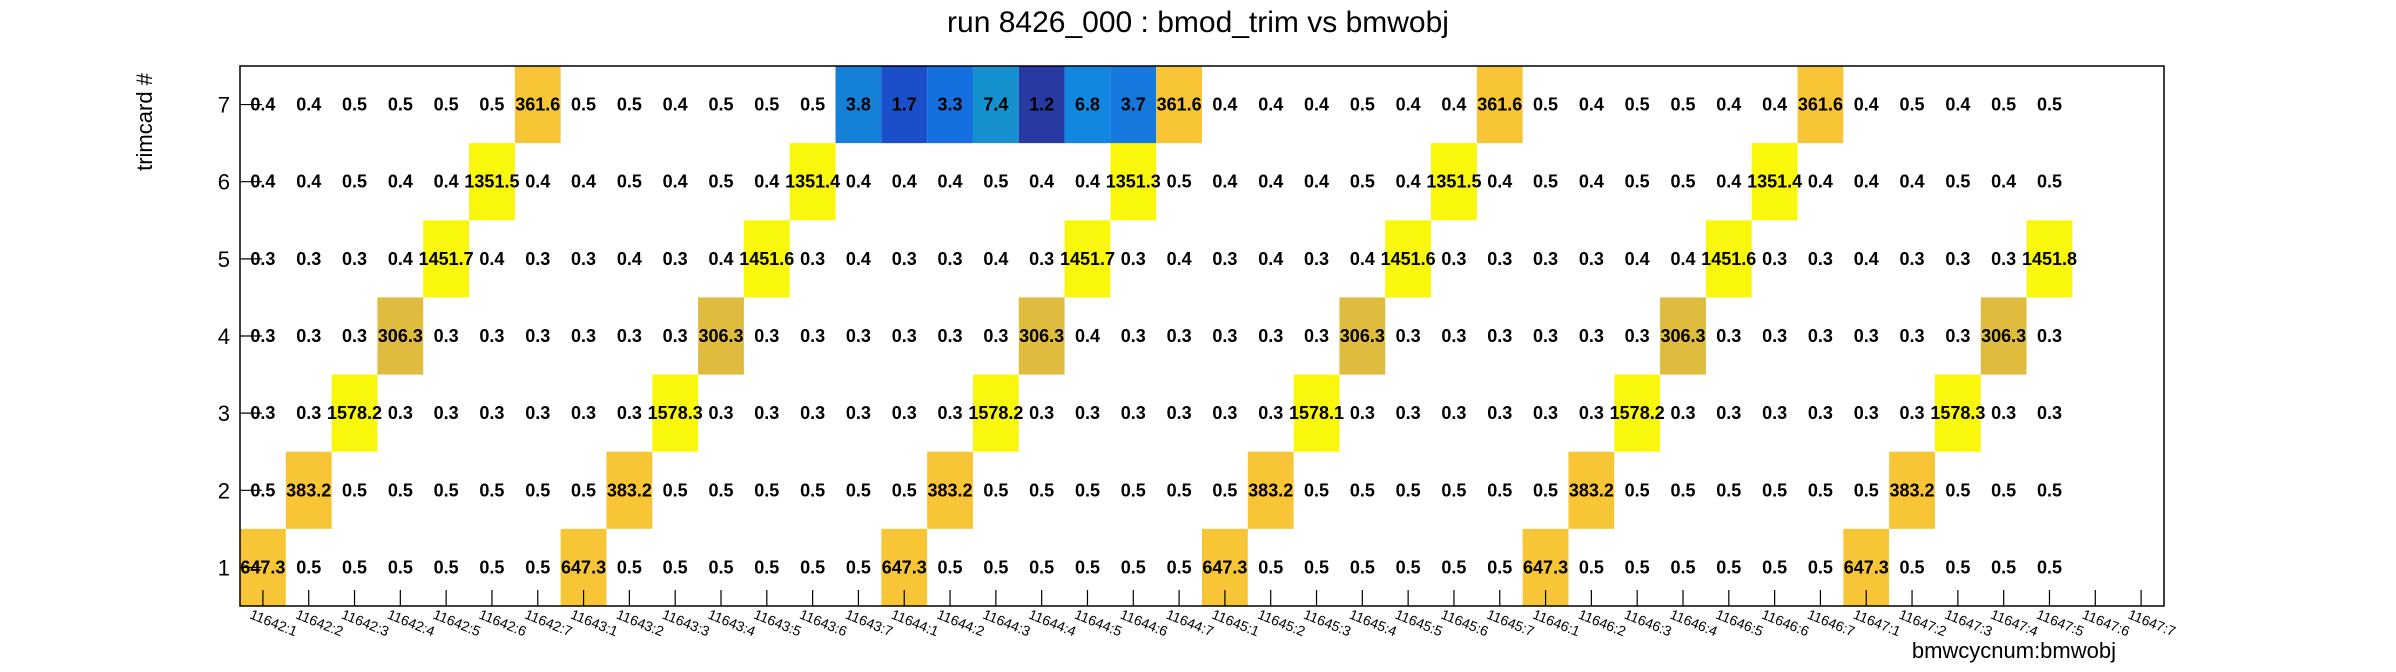  What do you see at coordinates (1087, 105) in the screenshot?
I see `cell-value-label: 6.8` at bounding box center [1087, 105].